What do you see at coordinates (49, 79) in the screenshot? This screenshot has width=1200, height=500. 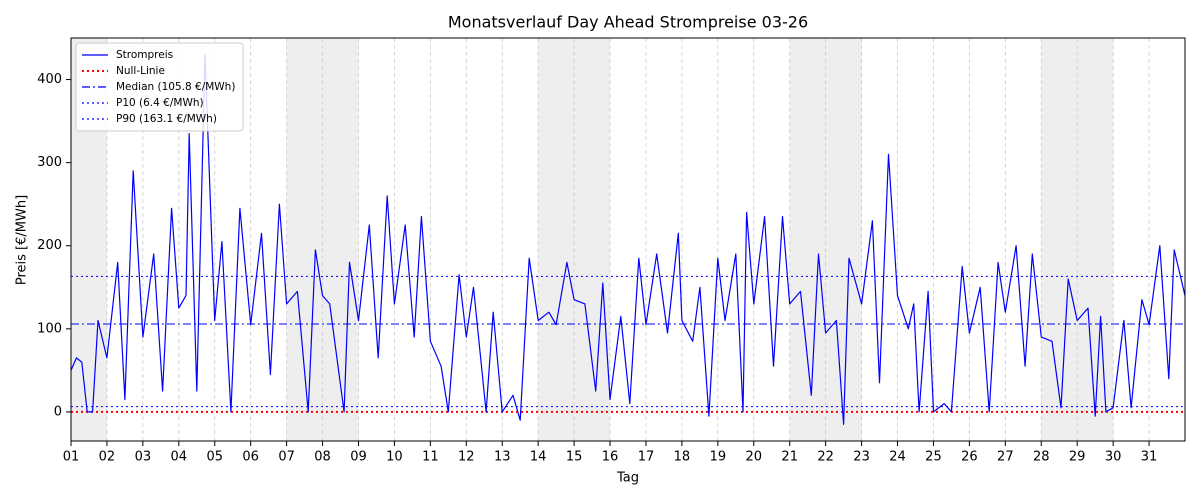 I see `y-tick-label: 400` at bounding box center [49, 79].